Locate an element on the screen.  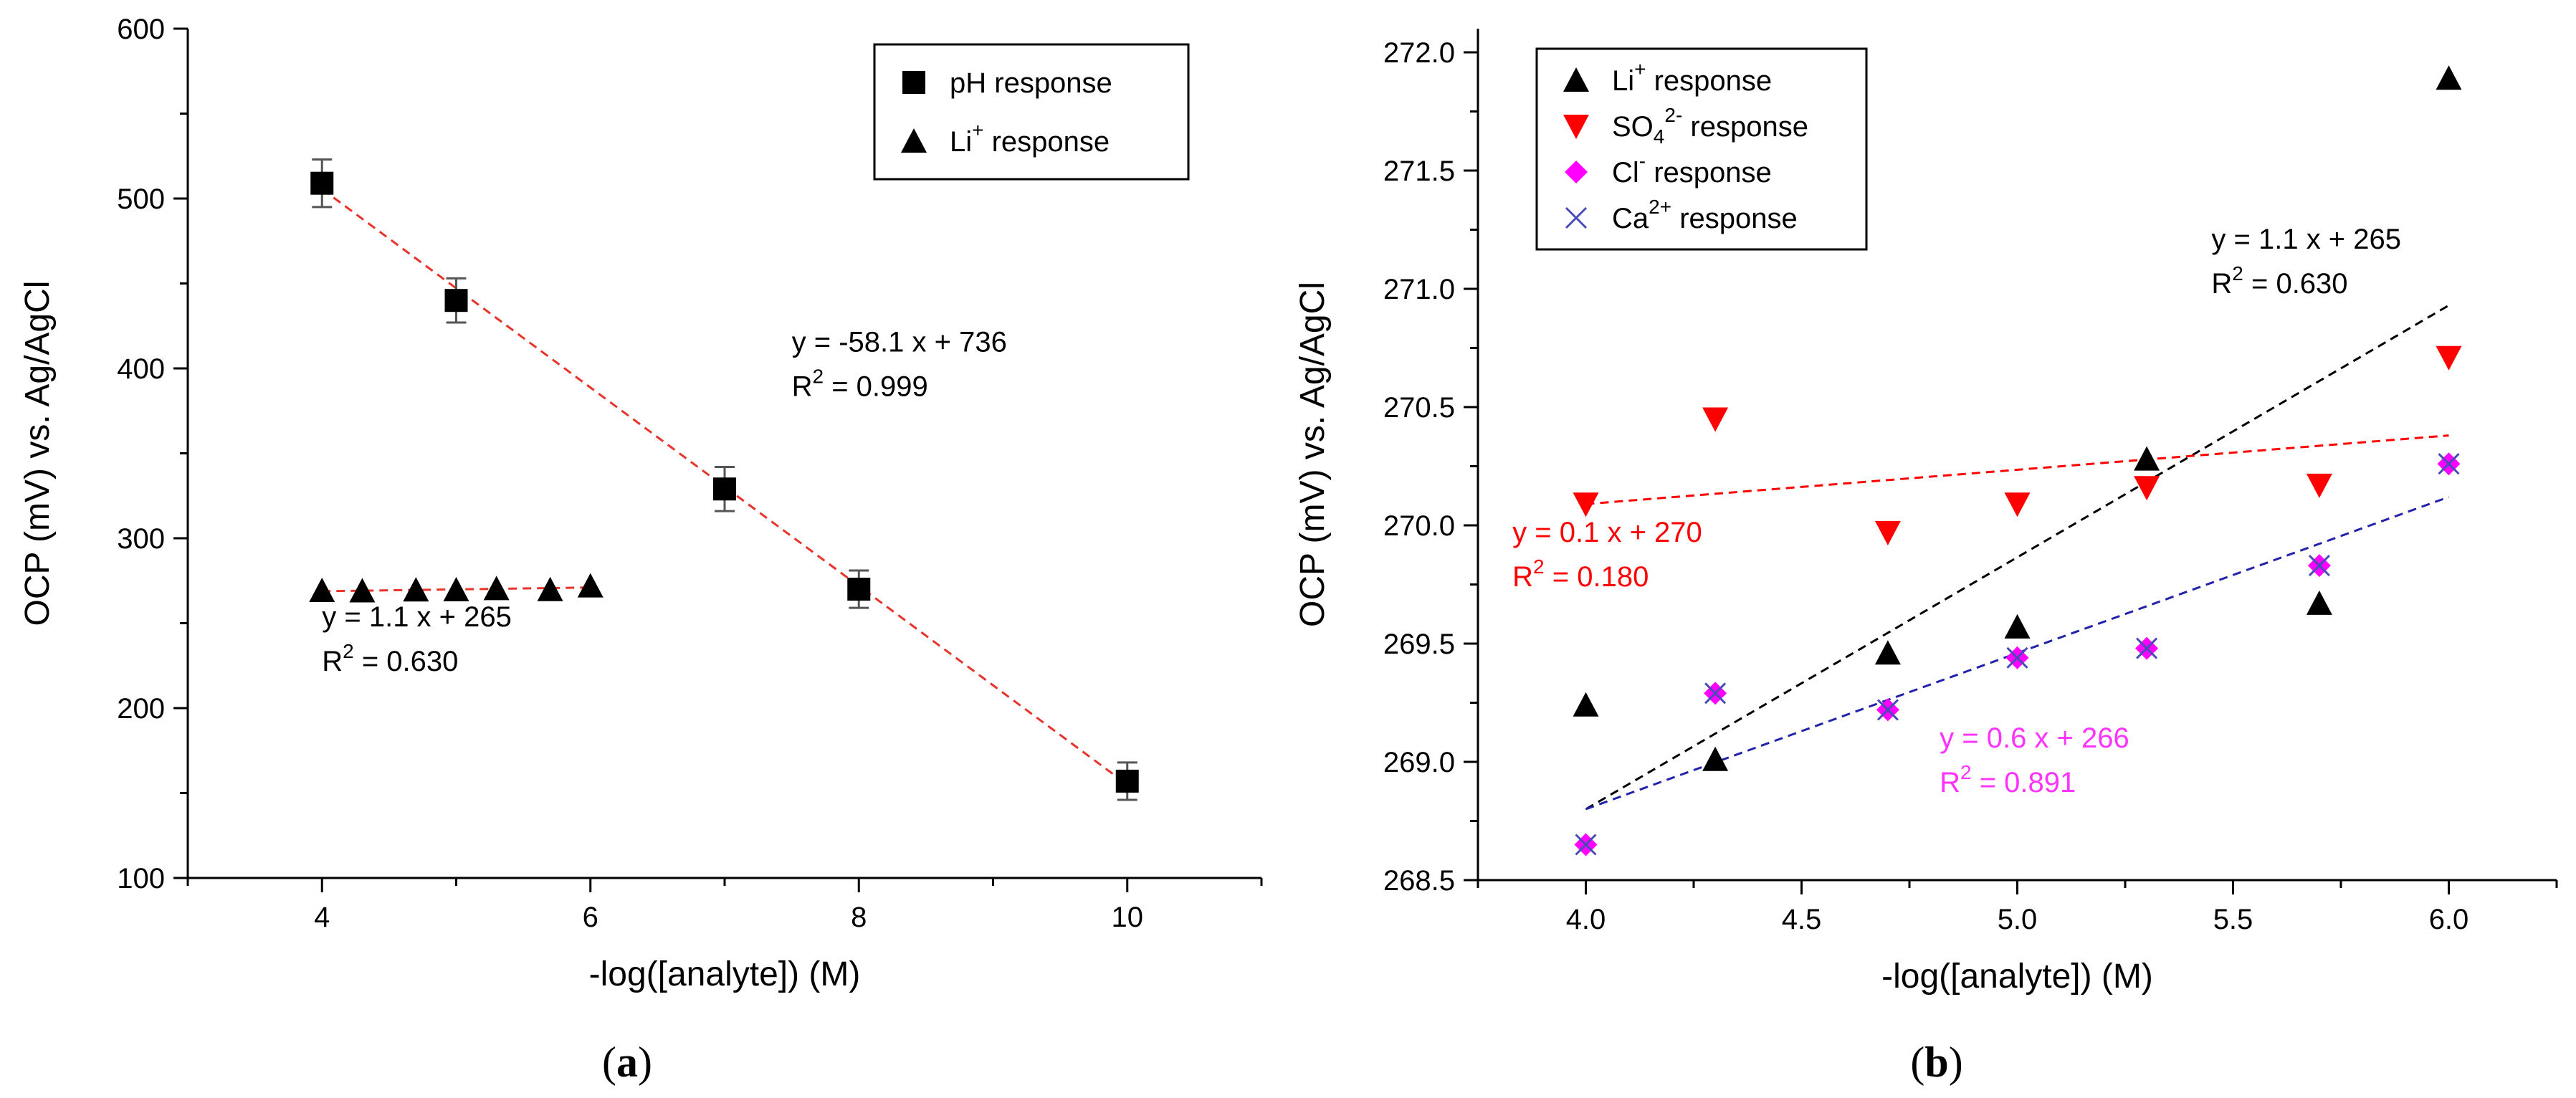
svg-text: y = -58.1 x + 736 is located at coordinates (899, 342).